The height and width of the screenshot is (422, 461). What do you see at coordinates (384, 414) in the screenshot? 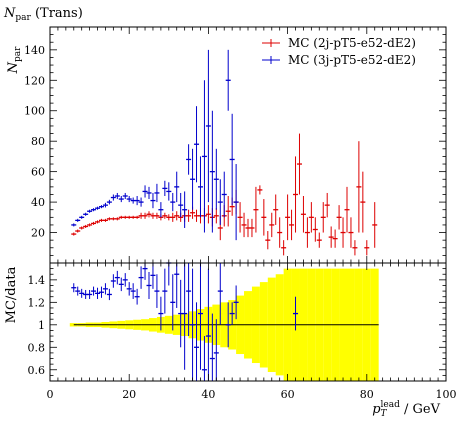
I see `xlabel-sub: T` at bounding box center [384, 414].